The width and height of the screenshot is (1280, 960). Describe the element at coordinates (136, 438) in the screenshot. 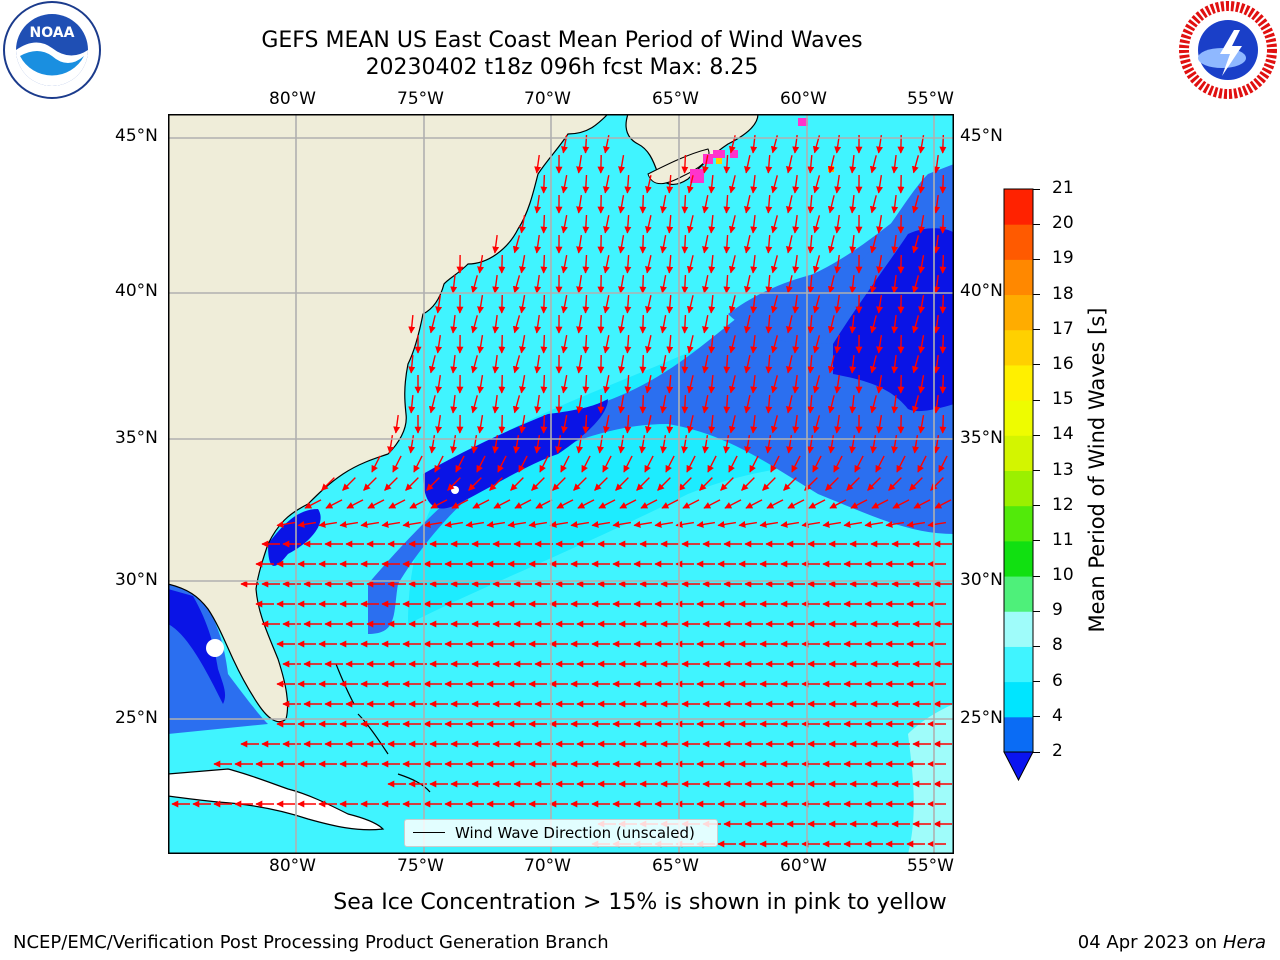

I see `lat-tick-left: 35°N` at that location.